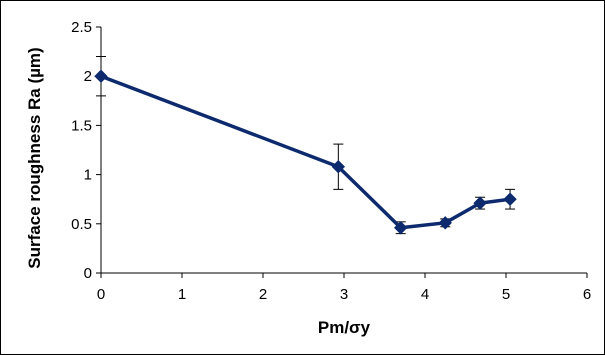  I want to click on x-tick-label: 2, so click(263, 294).